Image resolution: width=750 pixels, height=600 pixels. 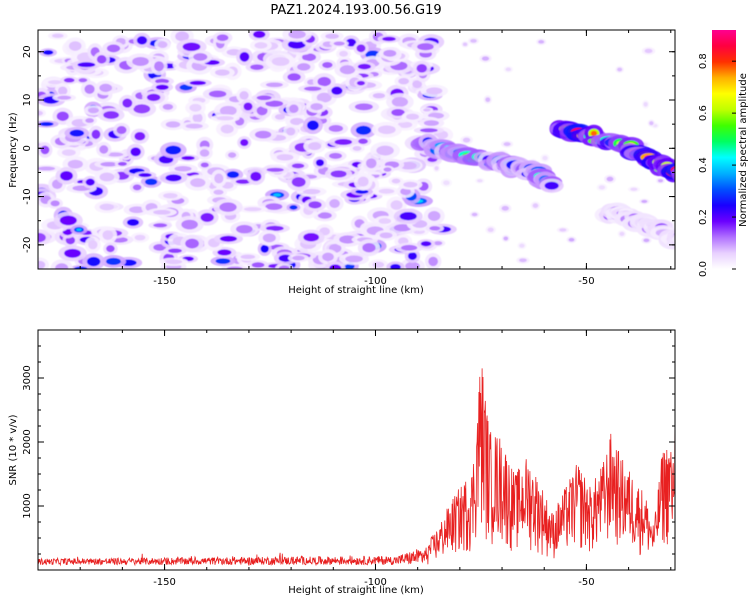 I want to click on snr-y-label: SNR (10 * v/v), so click(x=13, y=449).